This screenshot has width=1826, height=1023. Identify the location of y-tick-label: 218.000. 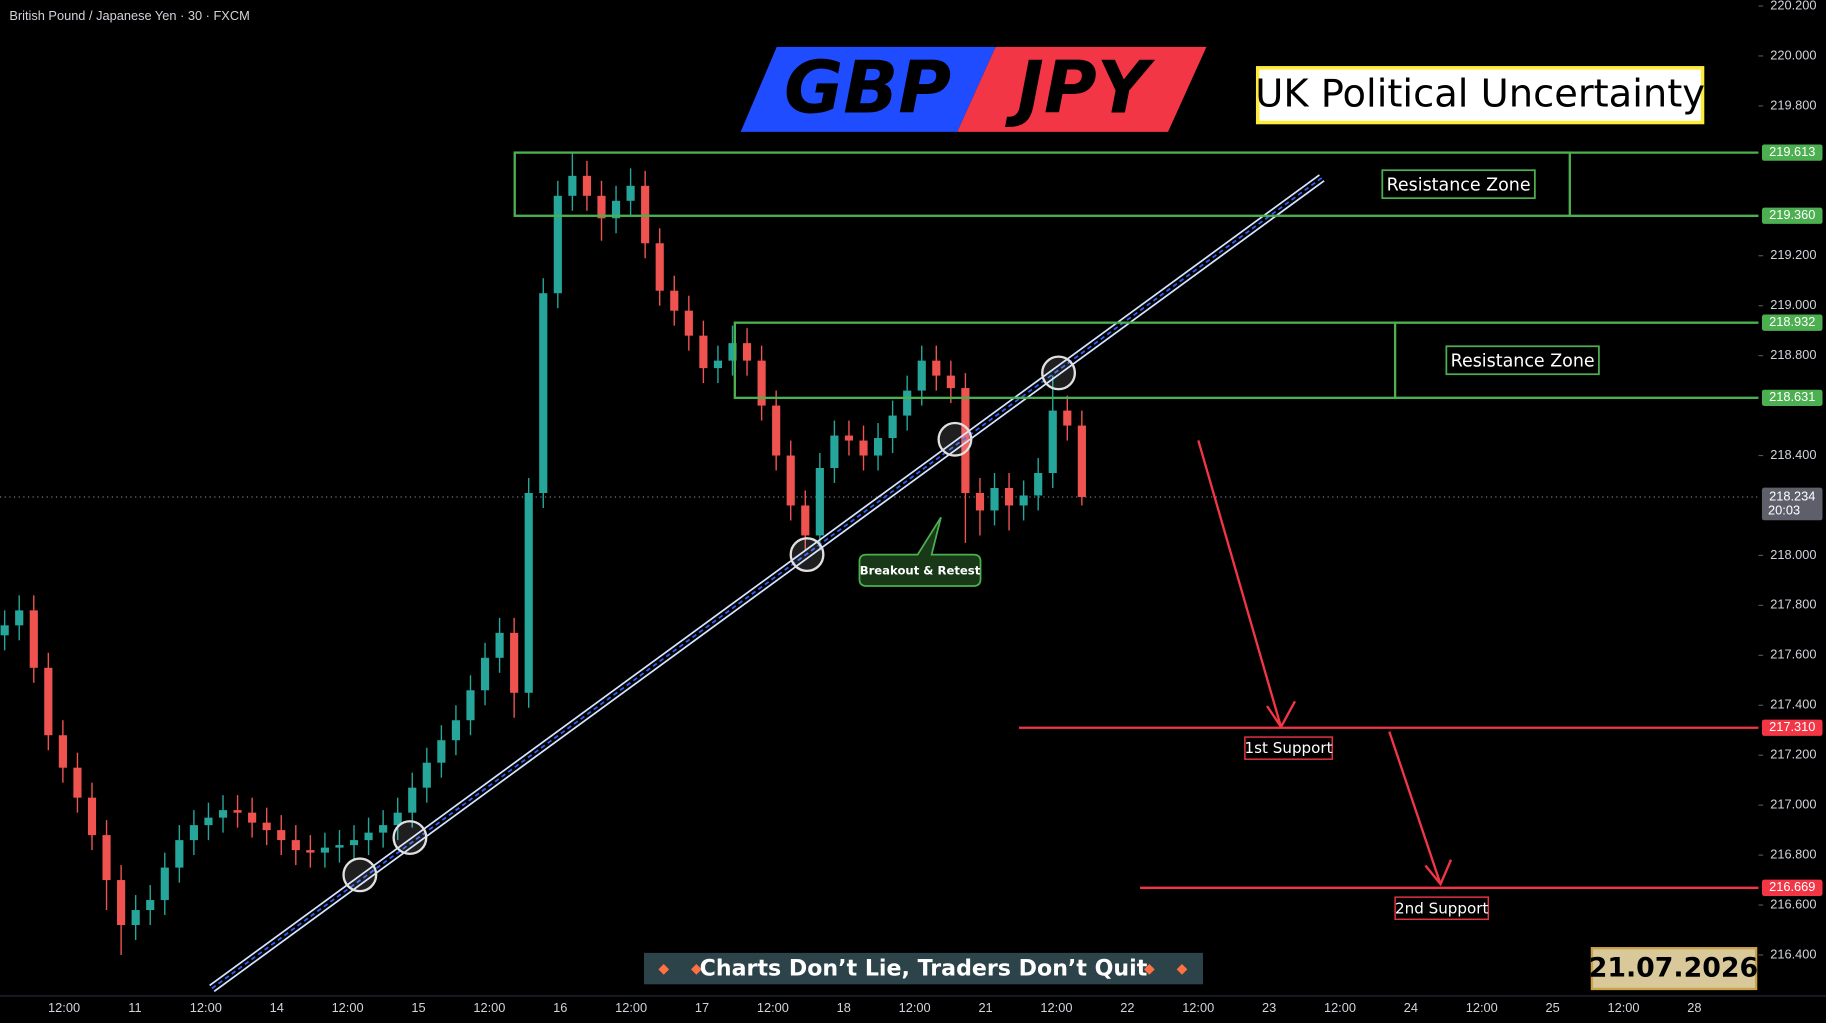
(1793, 554).